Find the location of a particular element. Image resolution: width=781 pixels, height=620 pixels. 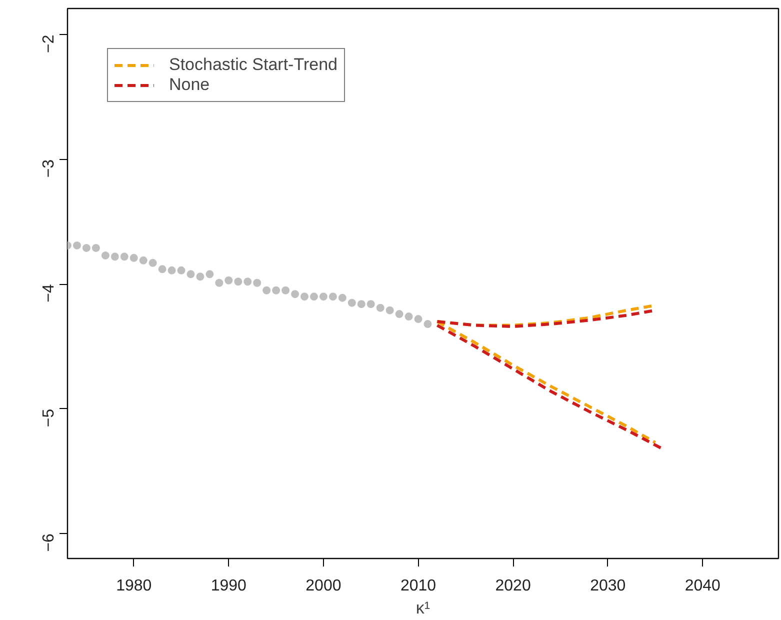

x-axis-title: κ¹ is located at coordinates (423, 608).